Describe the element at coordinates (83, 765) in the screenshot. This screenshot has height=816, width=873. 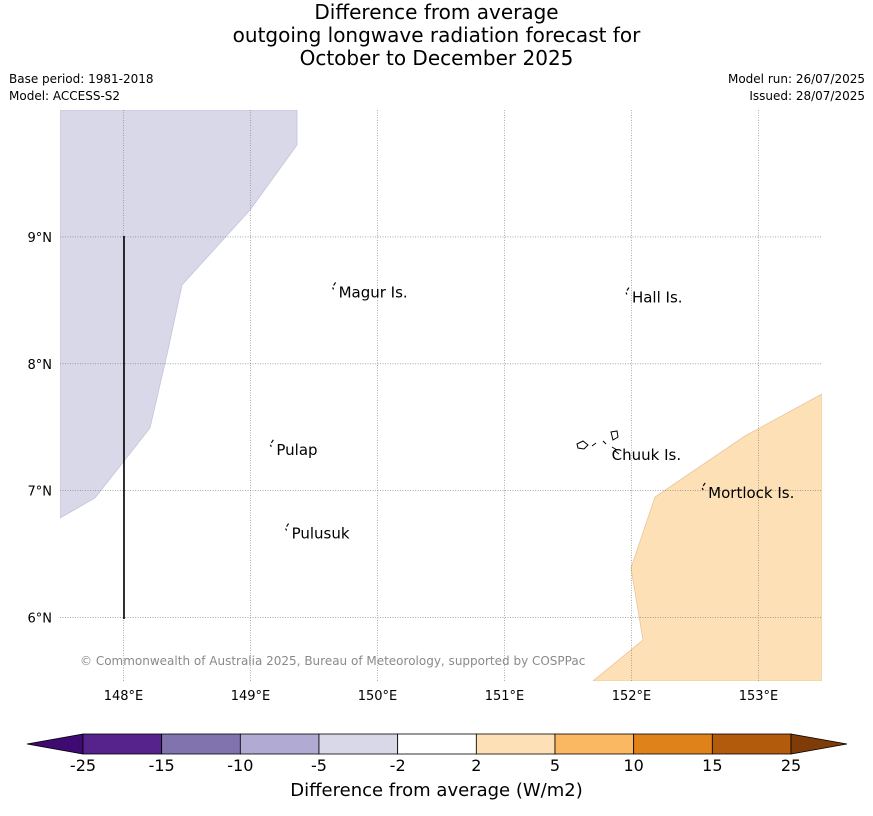
I see `colorbar-tick-label: -25` at that location.